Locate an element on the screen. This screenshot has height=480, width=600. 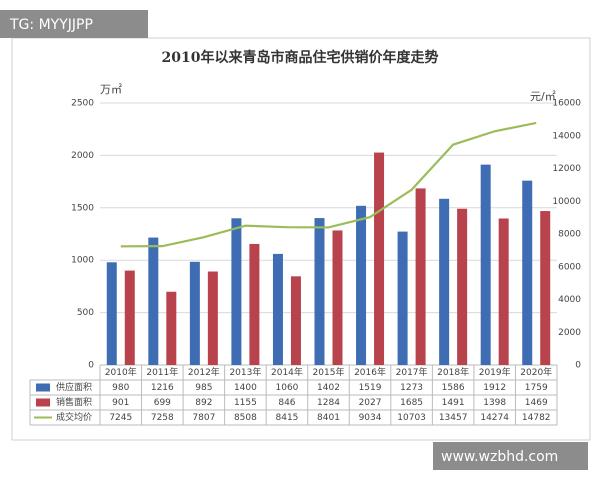
table-value: 1491 is located at coordinates (453, 403).